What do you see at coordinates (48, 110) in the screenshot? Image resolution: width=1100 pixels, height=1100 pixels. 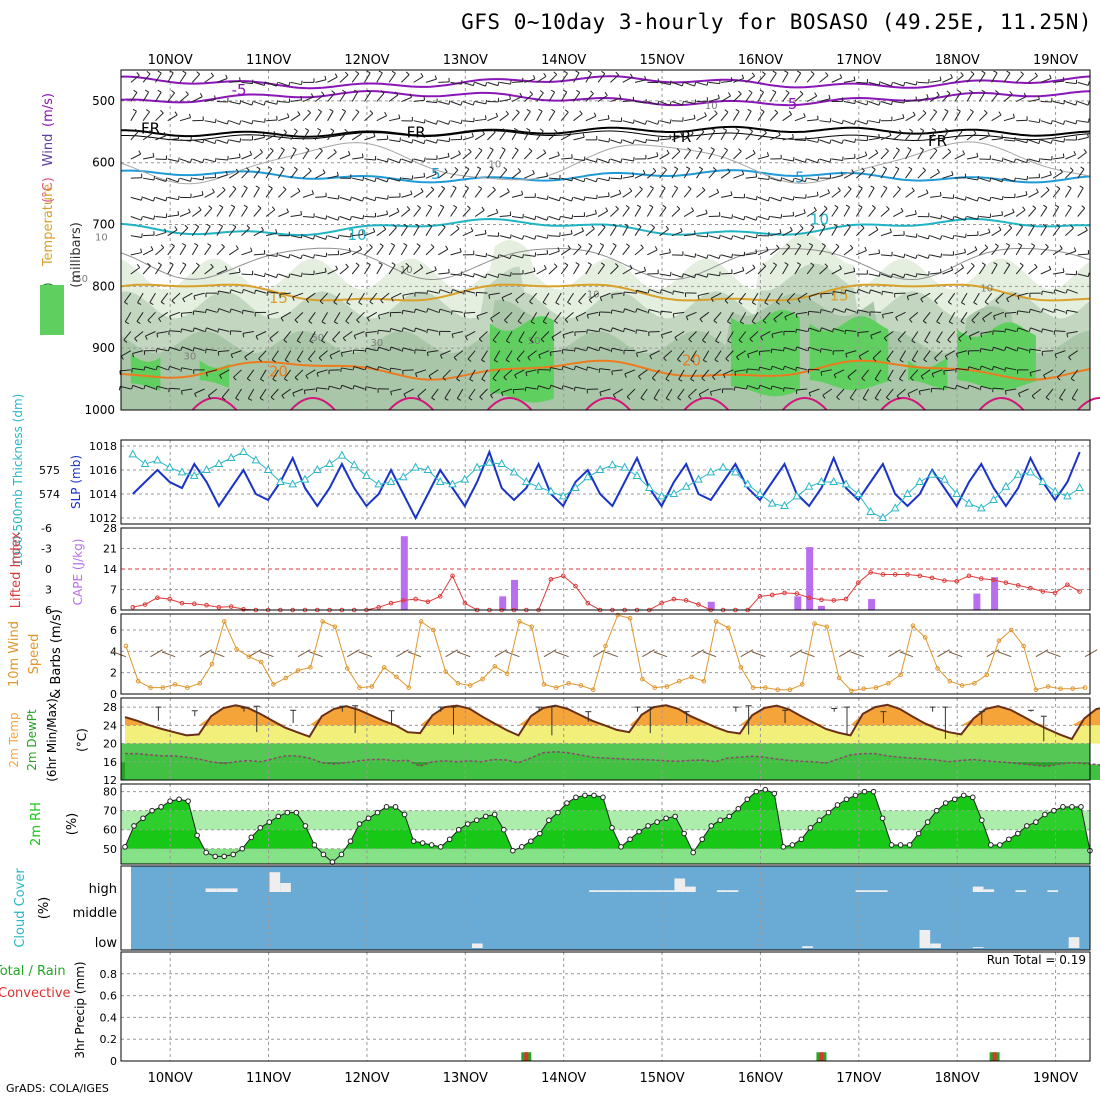 I see `wind-unit-label: (m/s)` at bounding box center [48, 110].